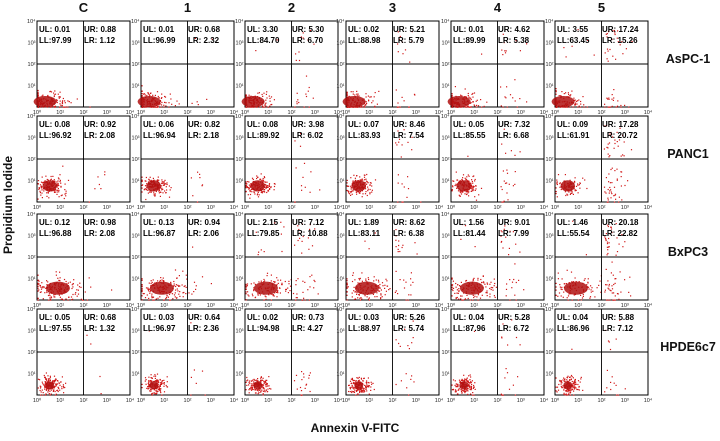 The height and width of the screenshot is (441, 720). I want to click on ur-value: UR: 4.62, so click(514, 29).